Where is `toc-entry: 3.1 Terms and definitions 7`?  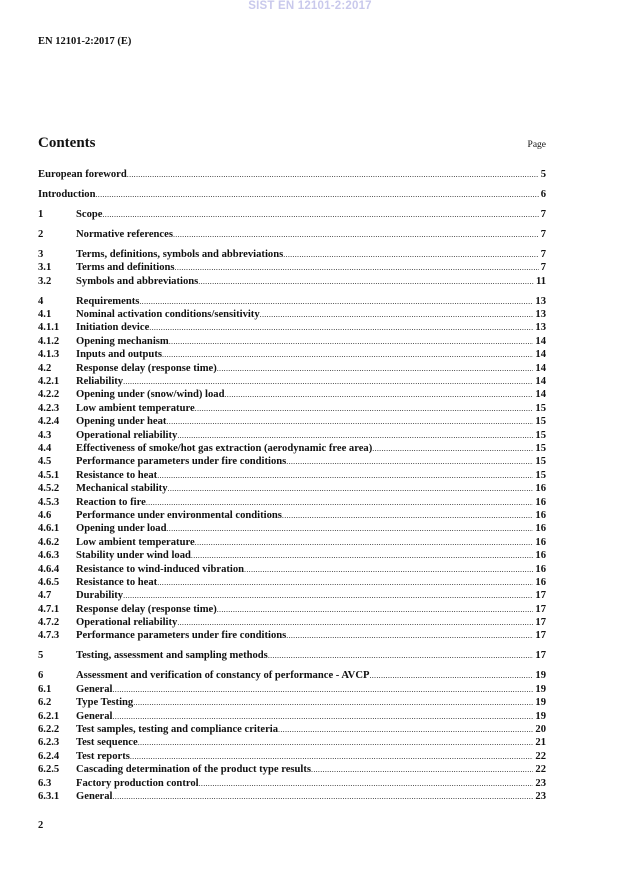
toc-entry: 3.1 Terms and definitions 7 is located at coordinates (292, 267).